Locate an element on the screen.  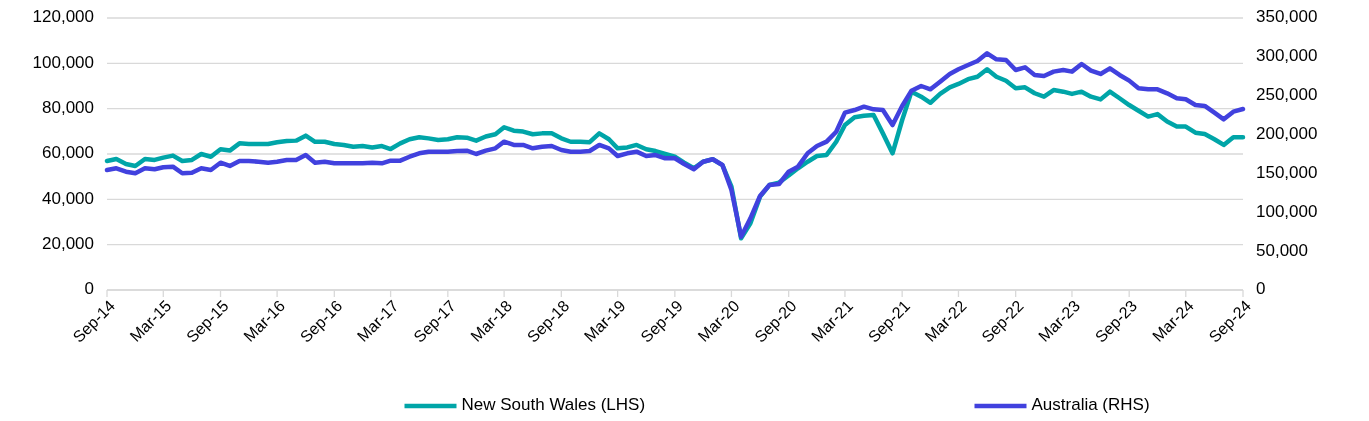
y-tick-label: 0 is located at coordinates (89, 289).